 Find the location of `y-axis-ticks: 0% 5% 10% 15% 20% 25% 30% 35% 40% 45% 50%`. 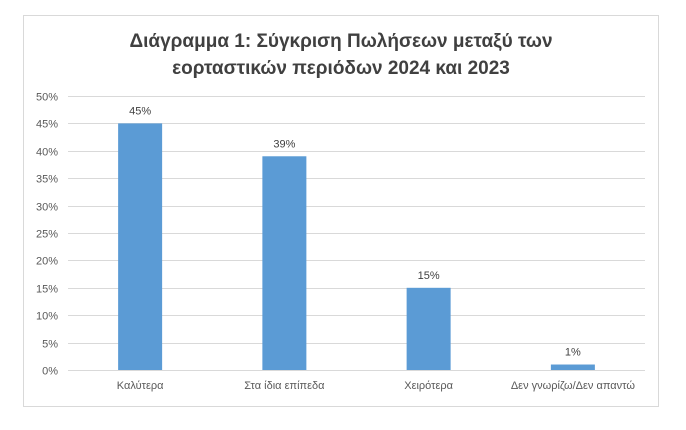

y-axis-ticks: 0% 5% 10% 15% 20% 25% 30% 35% 40% 45% 50% is located at coordinates (47, 235).